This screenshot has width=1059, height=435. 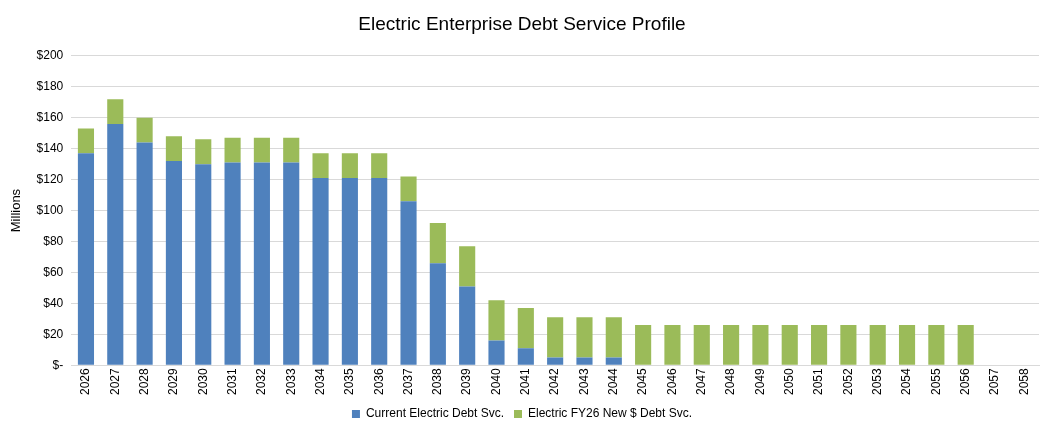 What do you see at coordinates (642, 381) in the screenshot?
I see `x-tick-label: 2045` at bounding box center [642, 381].